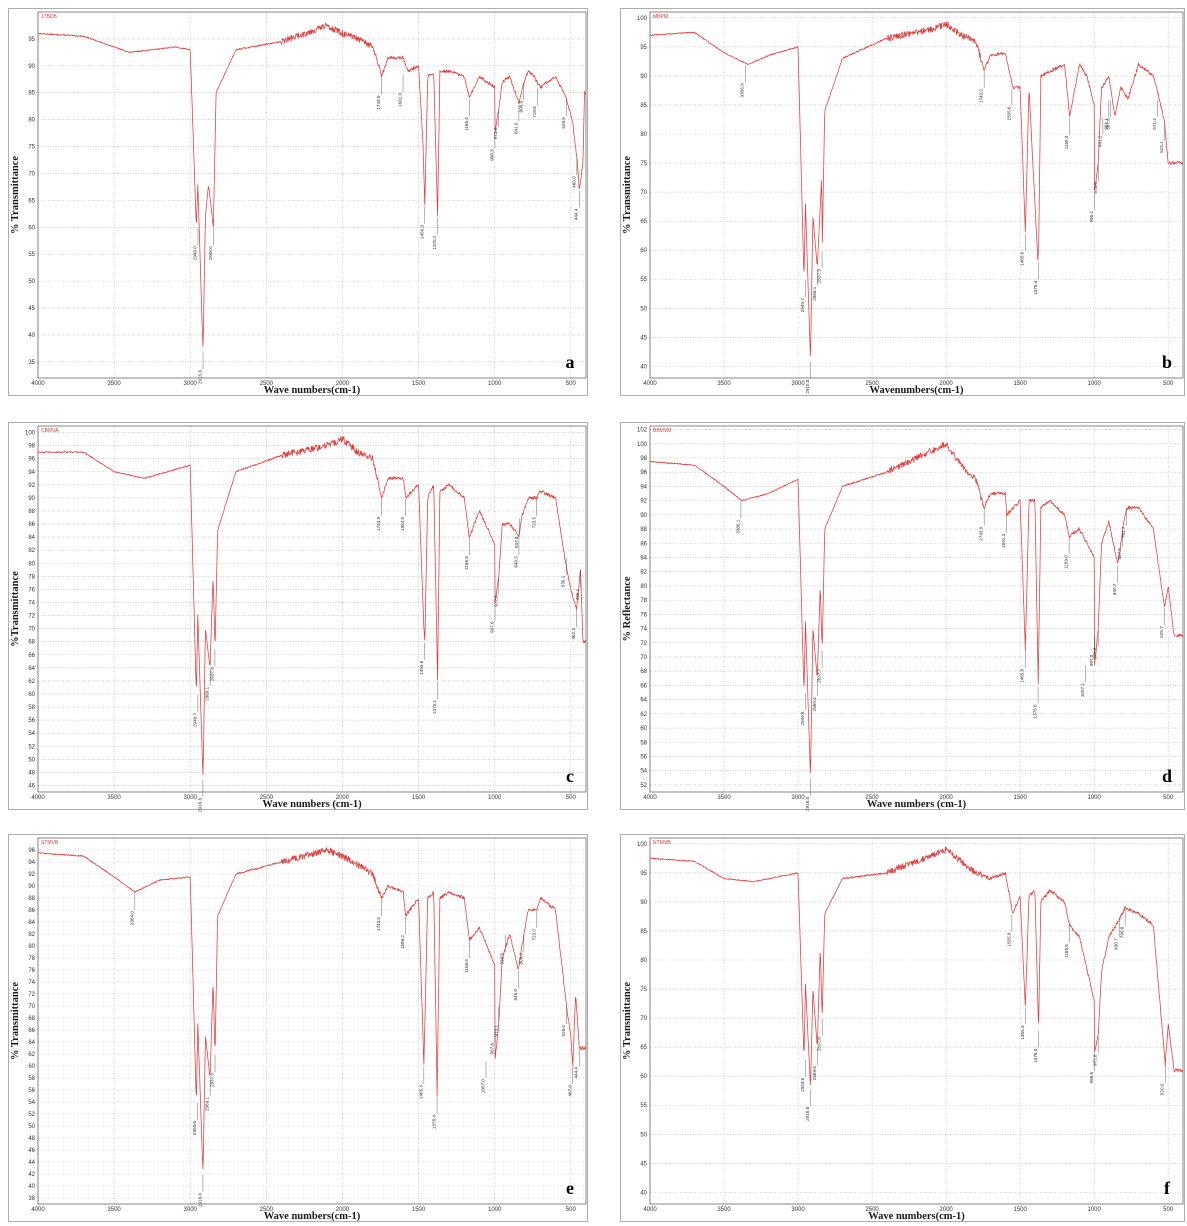 This screenshot has height=1226, width=1187. I want to click on peak-label: 3356.9, so click(742, 90).